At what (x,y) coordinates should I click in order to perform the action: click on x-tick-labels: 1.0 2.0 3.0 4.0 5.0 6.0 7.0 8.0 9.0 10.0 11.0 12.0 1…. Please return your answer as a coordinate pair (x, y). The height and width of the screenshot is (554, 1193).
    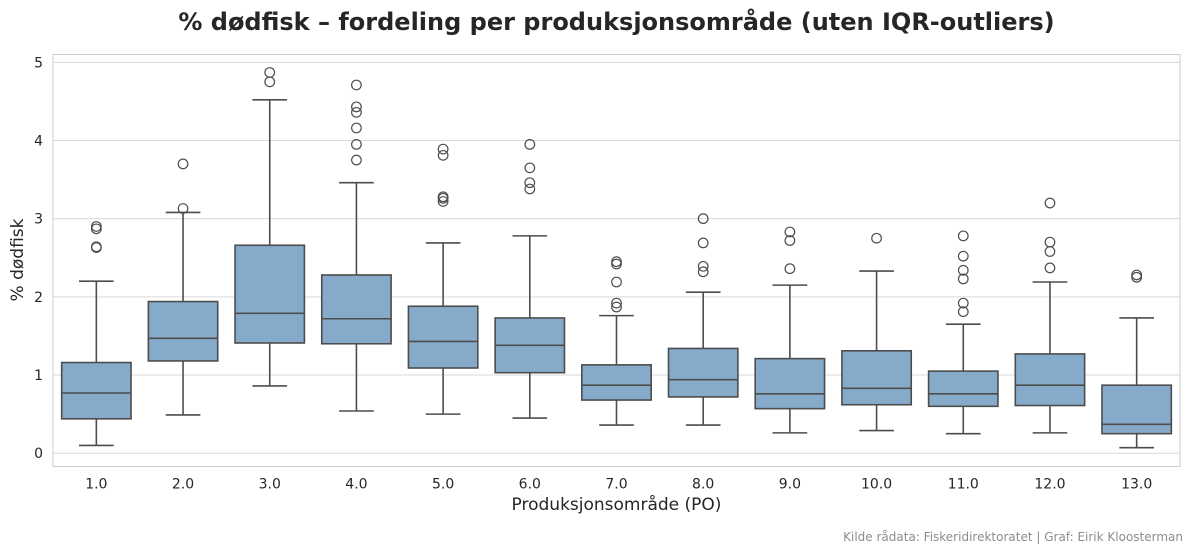
    Looking at the image, I should click on (618, 485).